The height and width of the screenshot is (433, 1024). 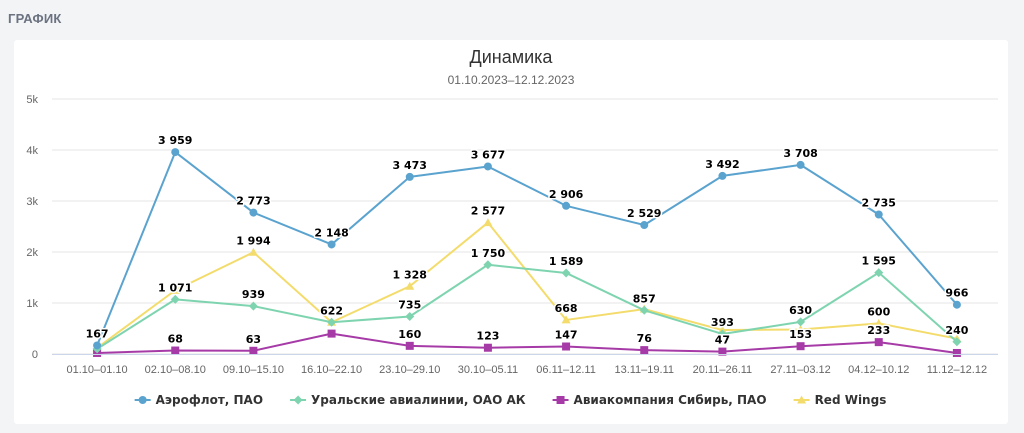 I want to click on data-label: 2 529, so click(x=644, y=213).